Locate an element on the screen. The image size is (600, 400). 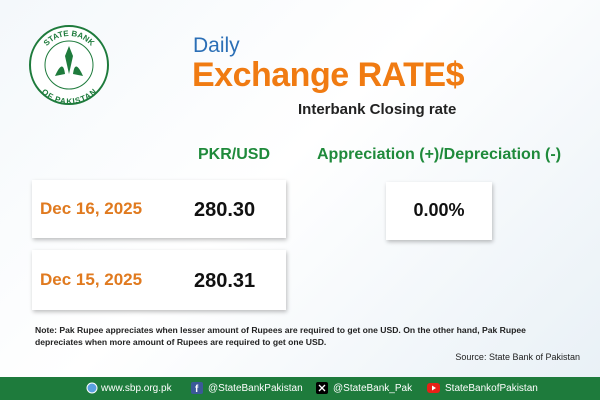
svg-text: f is located at coordinates (197, 389).